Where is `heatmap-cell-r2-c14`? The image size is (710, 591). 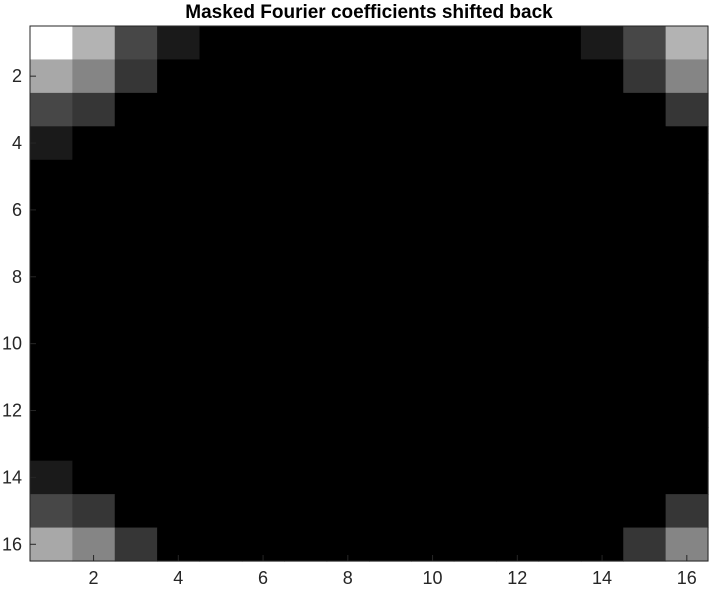
heatmap-cell-r2-c14 is located at coordinates (602, 76).